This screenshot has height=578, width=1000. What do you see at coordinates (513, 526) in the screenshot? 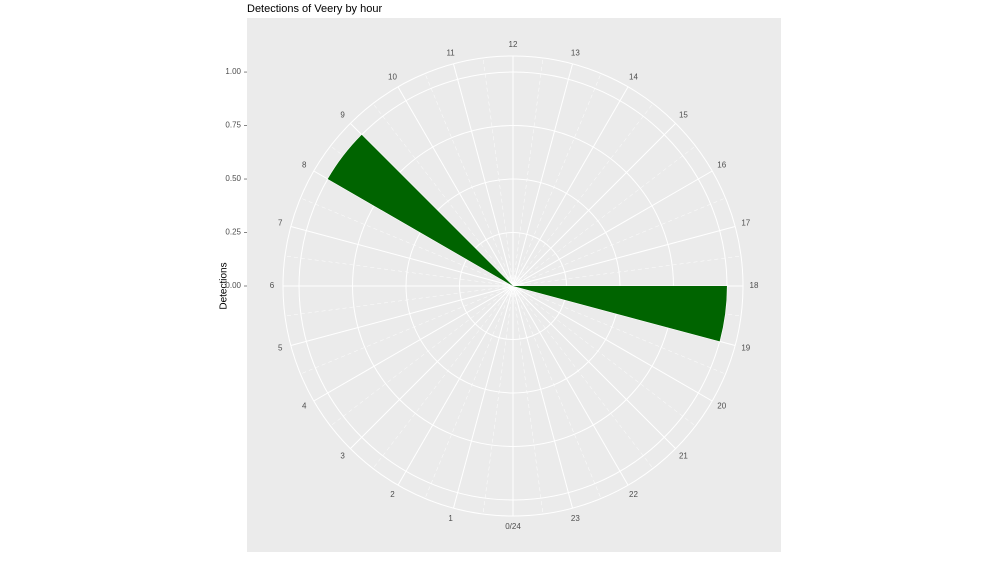
I see `x-tick-label: 0/24` at bounding box center [513, 526].